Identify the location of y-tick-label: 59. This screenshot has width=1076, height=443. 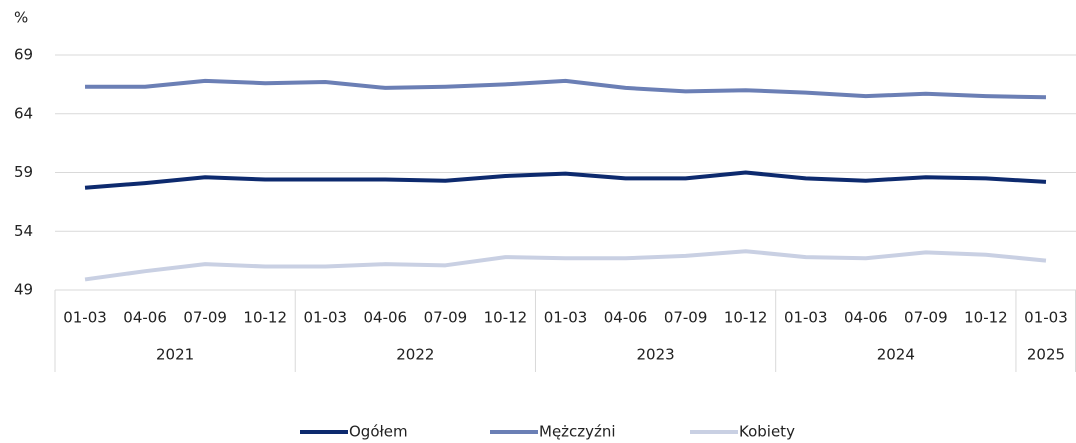
(23, 172).